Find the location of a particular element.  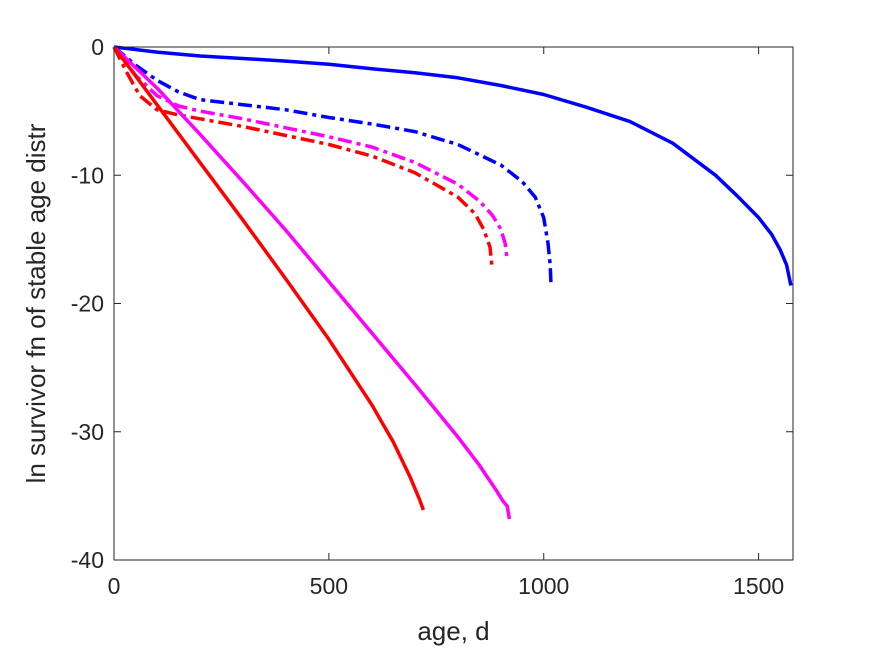

x-tick-label: 500 is located at coordinates (329, 586).